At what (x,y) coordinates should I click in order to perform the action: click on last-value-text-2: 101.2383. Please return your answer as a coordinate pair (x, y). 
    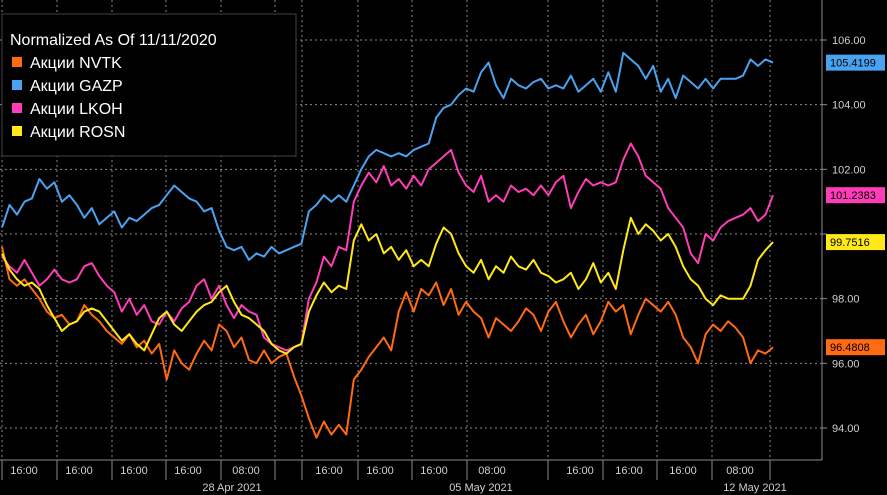
    Looking at the image, I should click on (853, 196).